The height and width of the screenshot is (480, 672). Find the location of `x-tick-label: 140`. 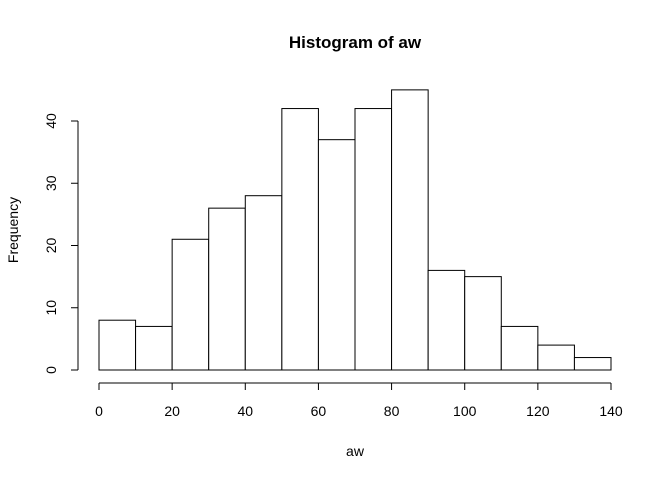

x-tick-label: 140 is located at coordinates (611, 411).